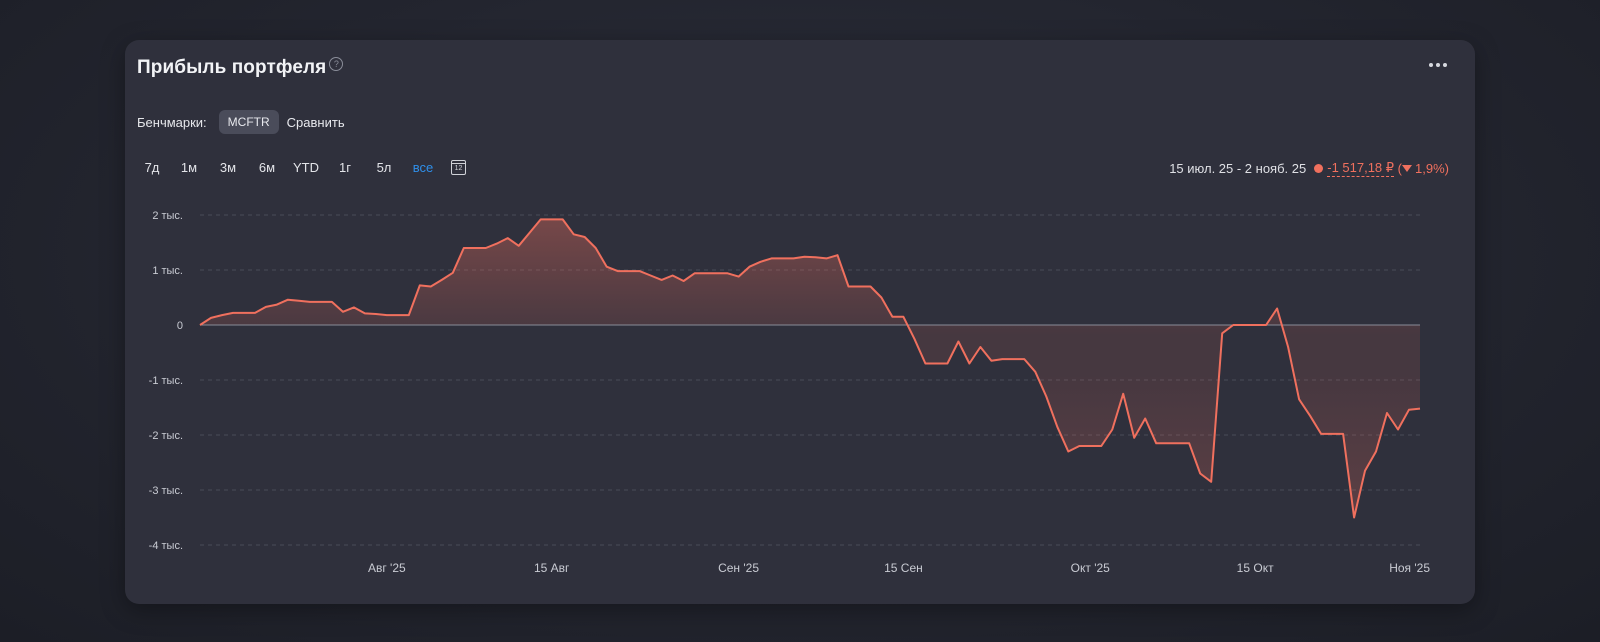 This screenshot has width=1600, height=642. Describe the element at coordinates (552, 568) in the screenshot. I see `x-tick-label: 15 Авг` at that location.